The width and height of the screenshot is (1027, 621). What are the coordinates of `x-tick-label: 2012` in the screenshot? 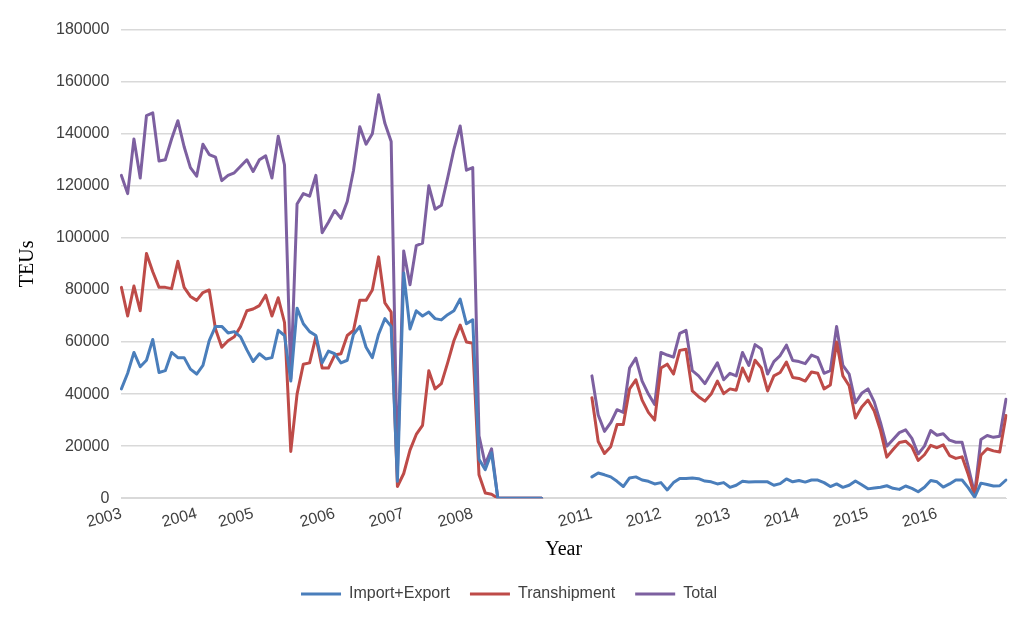 It's located at (643, 517).